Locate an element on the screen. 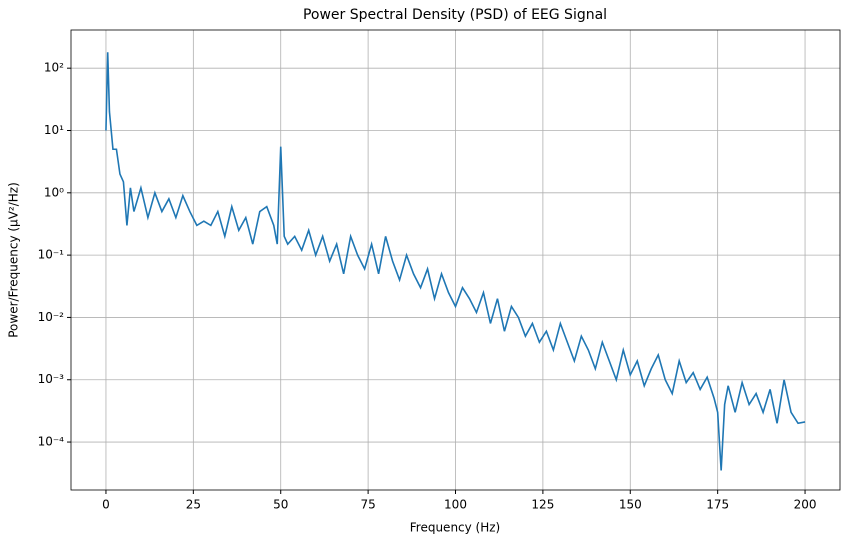  y-tick-label: 10⁻¹ is located at coordinates (51, 255).